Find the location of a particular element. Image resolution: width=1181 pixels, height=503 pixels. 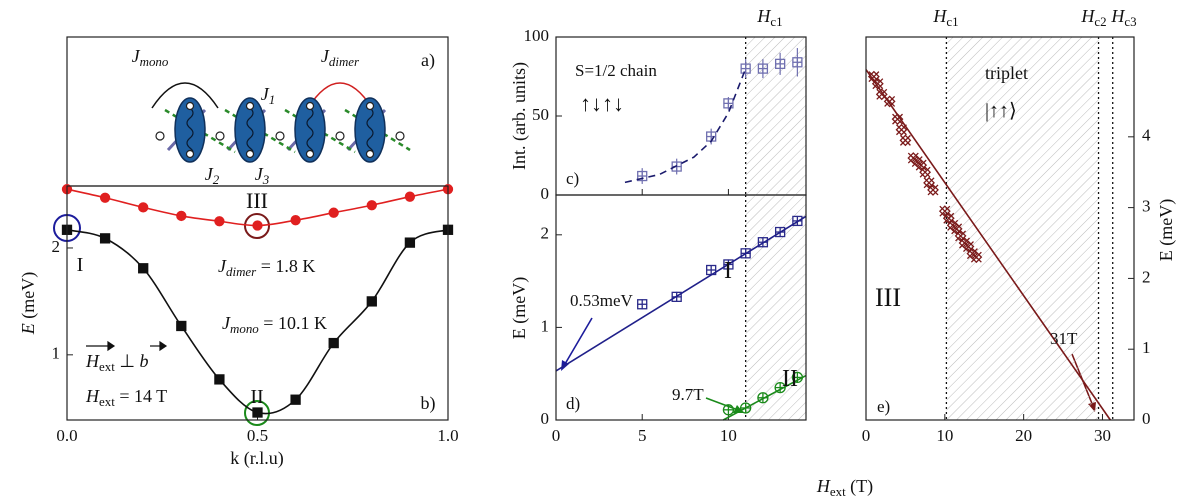

text-run: I is located at coordinates (80, 265).